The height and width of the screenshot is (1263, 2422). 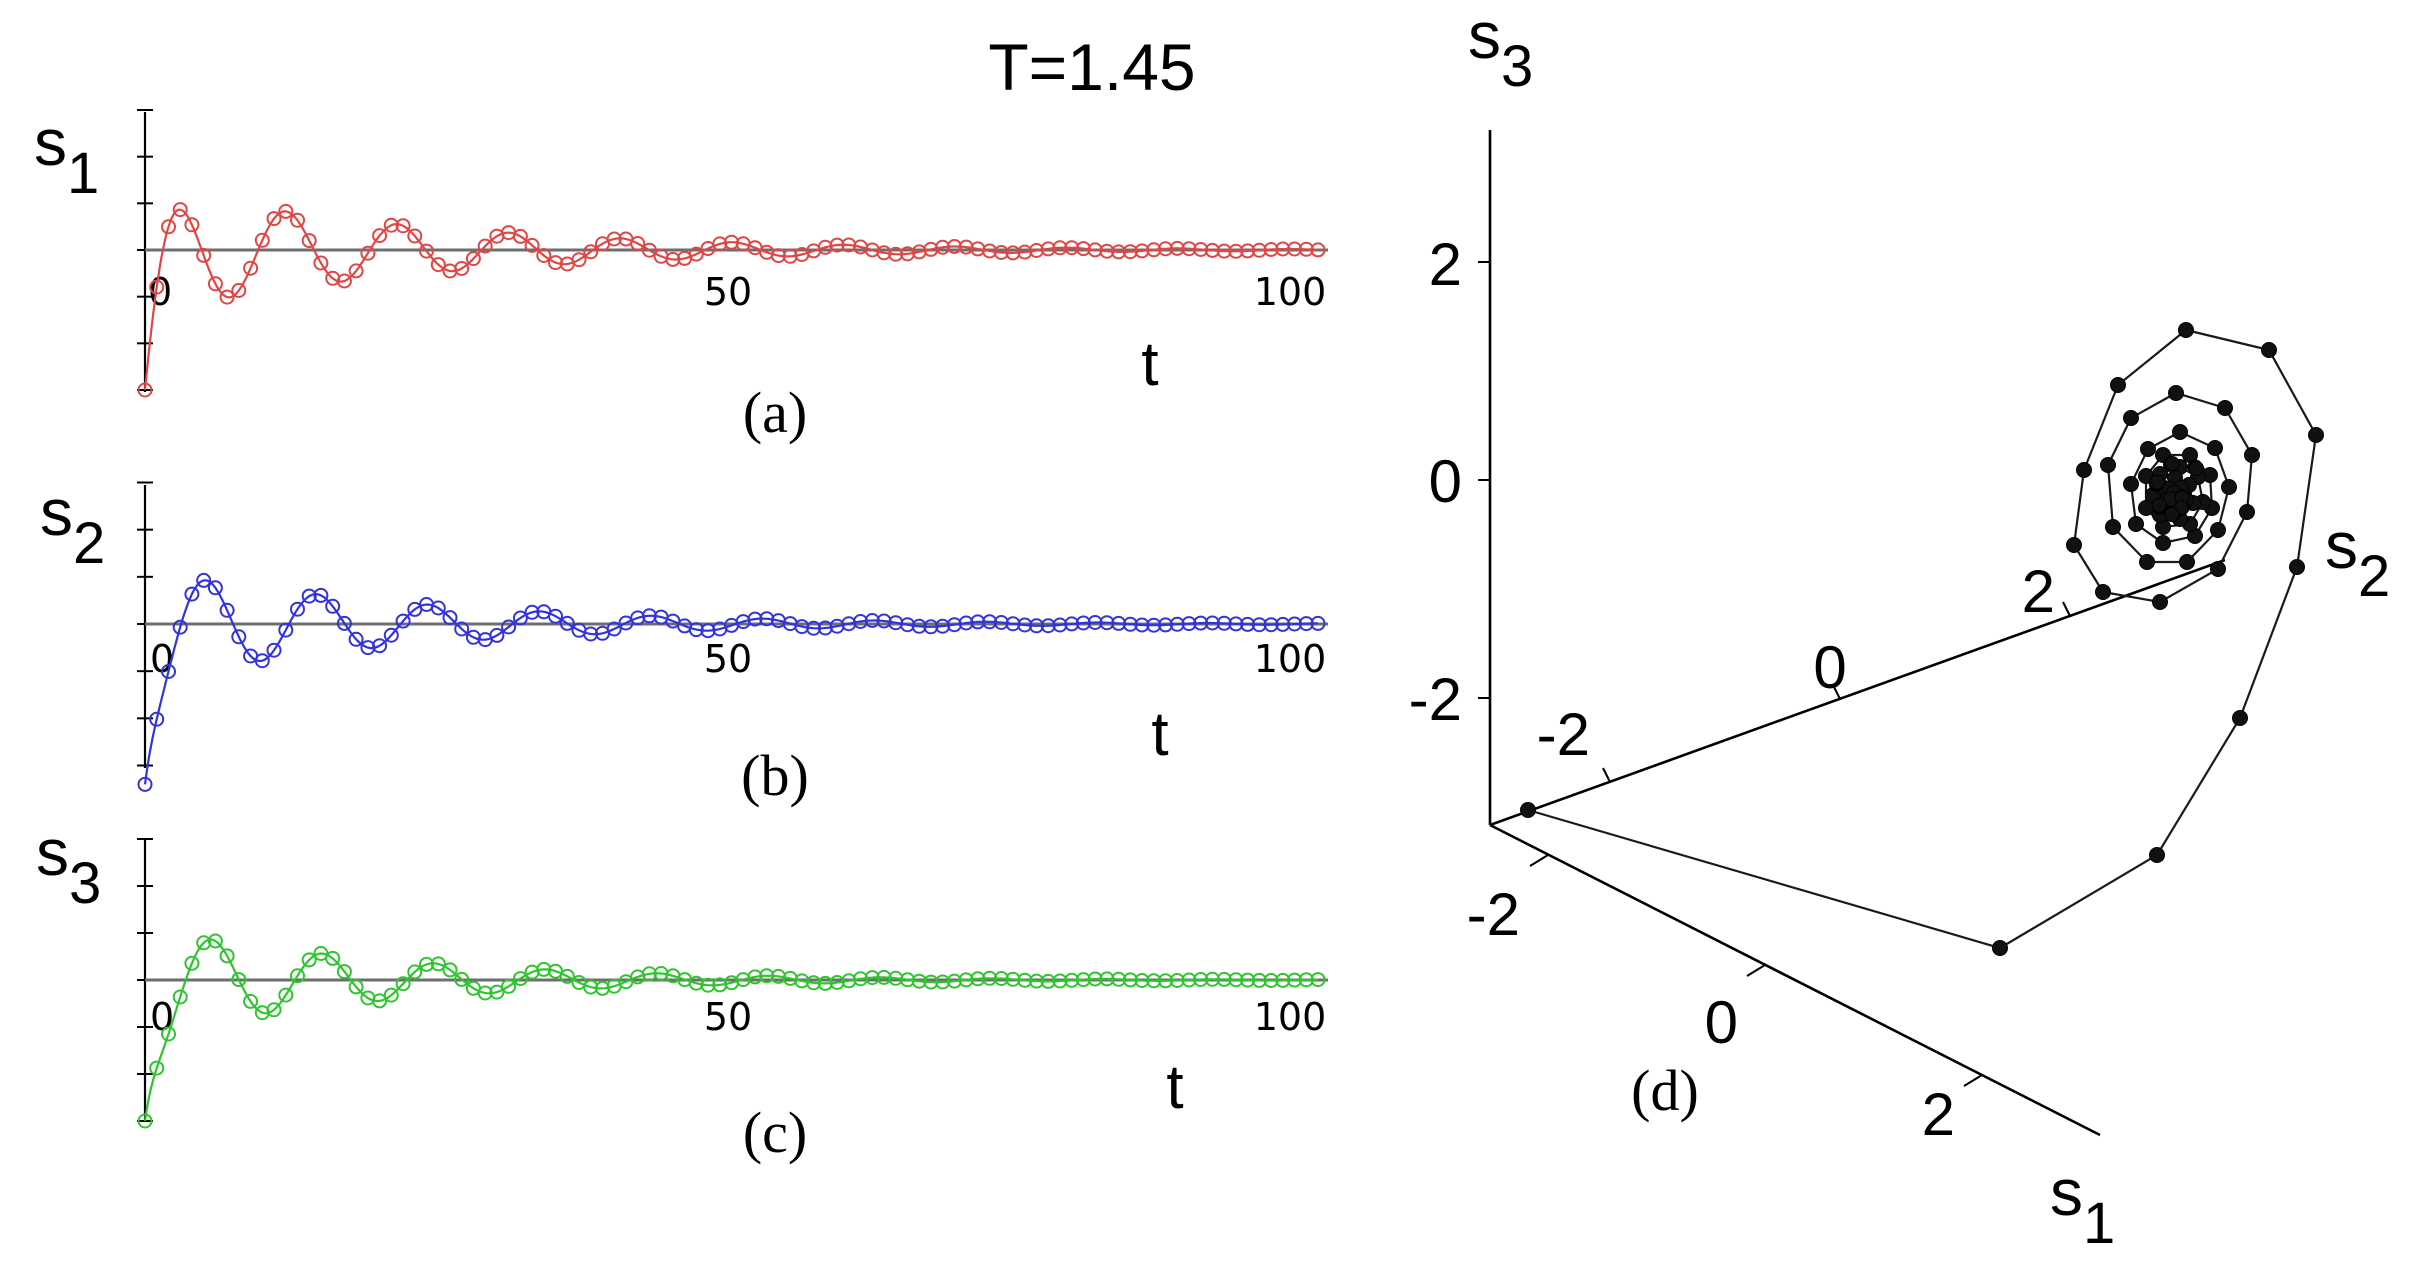 What do you see at coordinates (775, 1132) in the screenshot?
I see `panel-c-caption: (c)` at bounding box center [775, 1132].